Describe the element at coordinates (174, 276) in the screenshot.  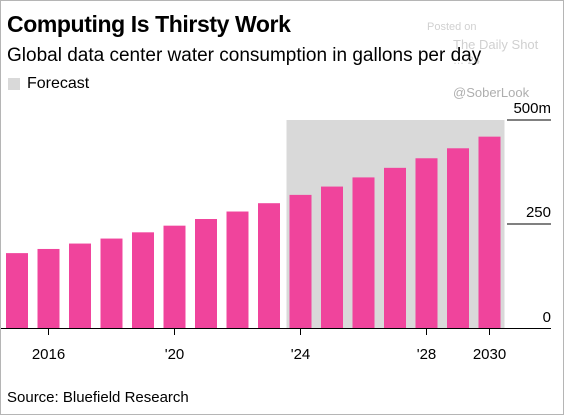
I see `bar-2020` at that location.